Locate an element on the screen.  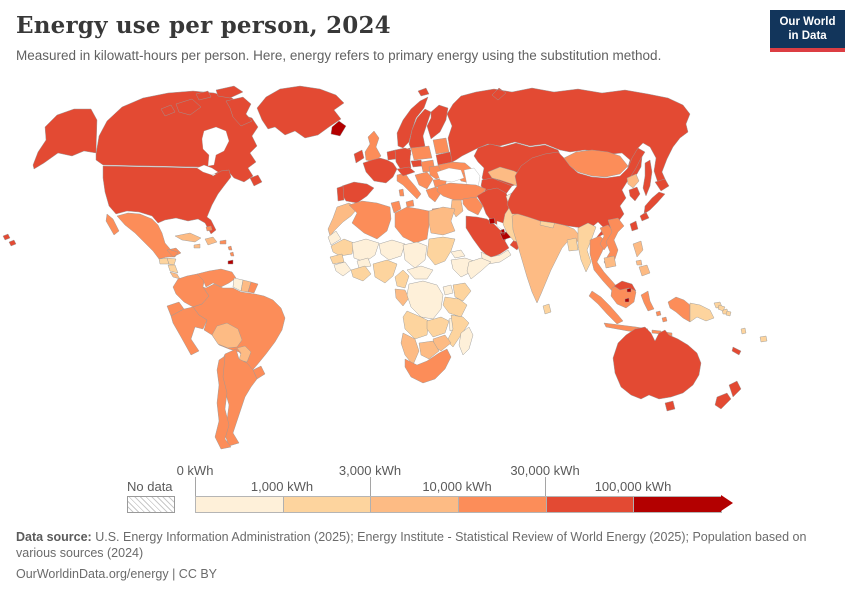
country-mongolia is located at coordinates (596, 163).